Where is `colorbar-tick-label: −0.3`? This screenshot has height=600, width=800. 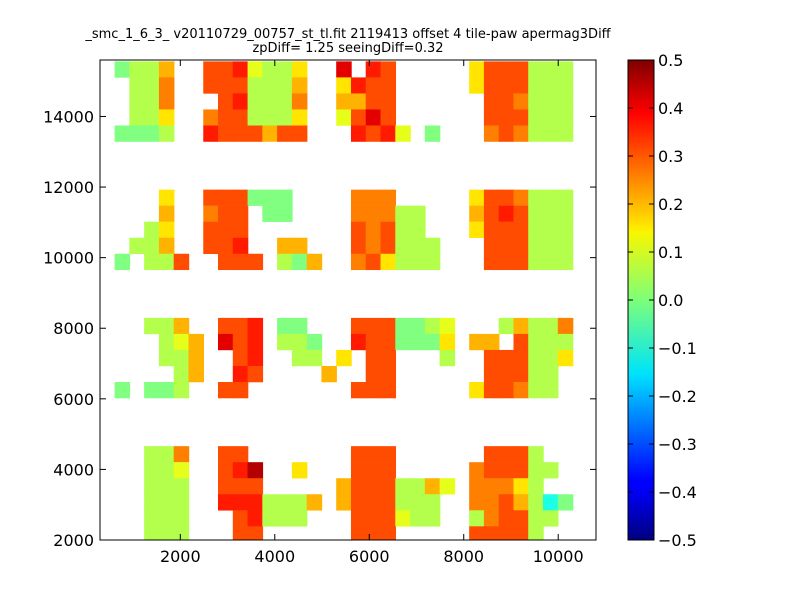
colorbar-tick-label: −0.3 is located at coordinates (677, 444).